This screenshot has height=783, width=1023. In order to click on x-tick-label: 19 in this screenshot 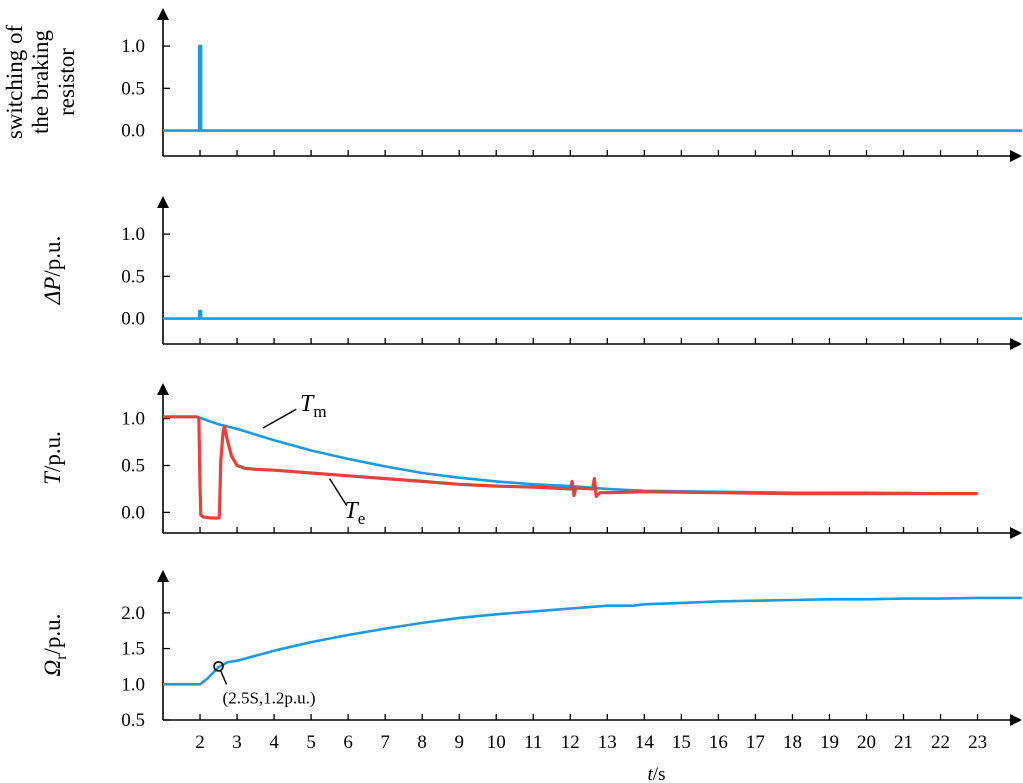, I will do `click(829, 742)`.